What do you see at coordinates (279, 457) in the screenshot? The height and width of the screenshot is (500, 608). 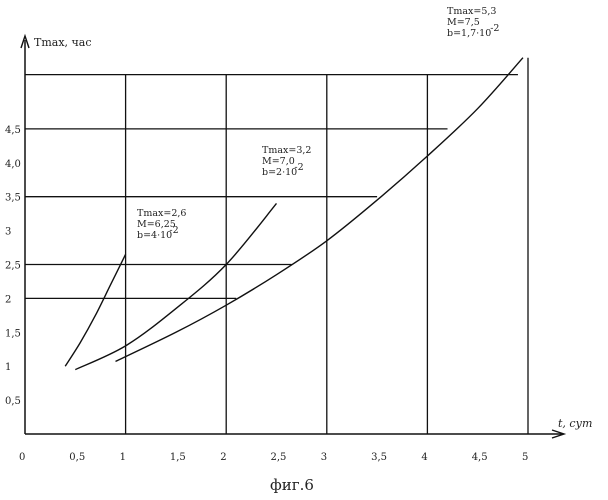 I see `x-tick-label: 2,5` at bounding box center [279, 457].